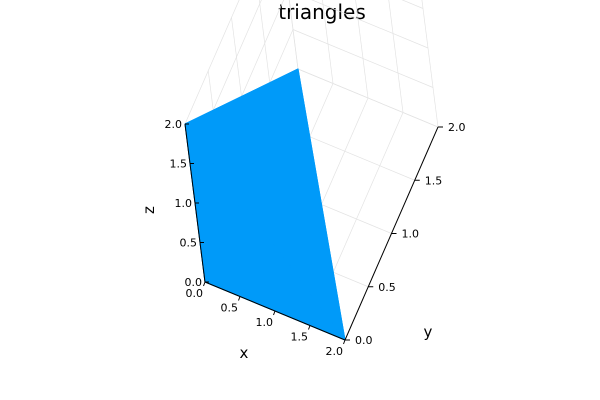  What do you see at coordinates (230, 308) in the screenshot?
I see `x-tick-label: 0.5` at bounding box center [230, 308].